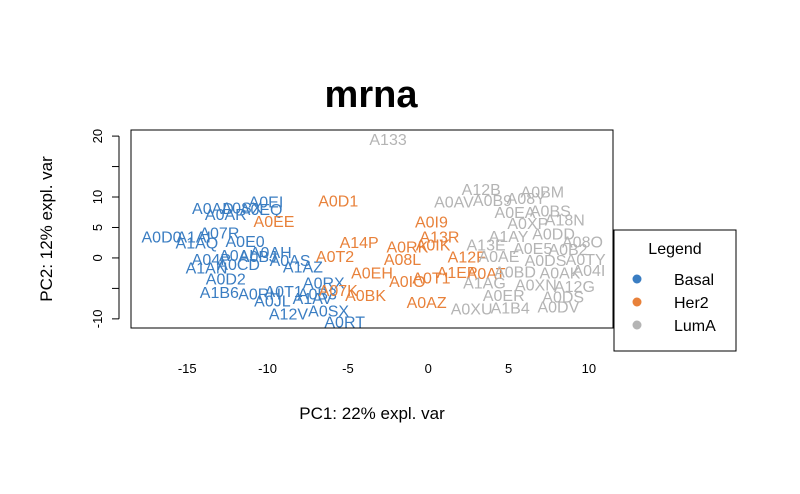 Image resolution: width=800 pixels, height=494 pixels. I want to click on data-point-label: A08Y, so click(526, 199).